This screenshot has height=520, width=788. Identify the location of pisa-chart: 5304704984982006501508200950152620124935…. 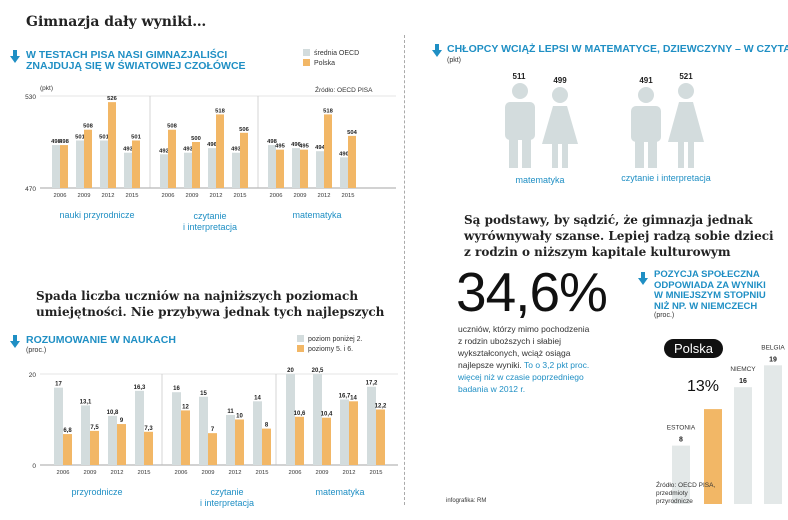
(210, 146).